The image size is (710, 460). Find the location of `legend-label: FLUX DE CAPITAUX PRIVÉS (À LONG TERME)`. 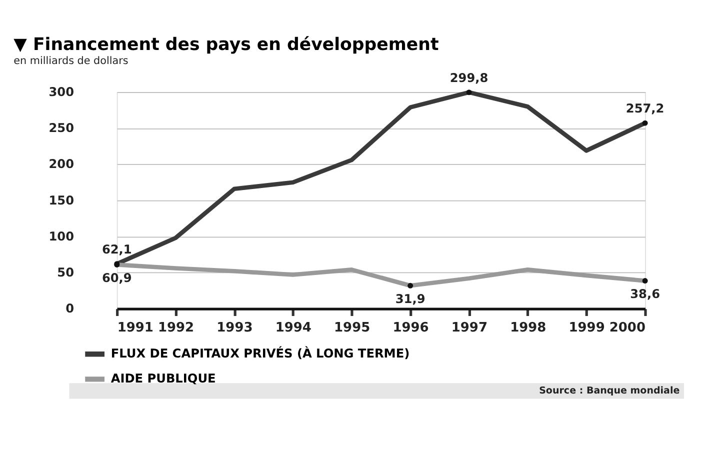

legend-label: FLUX DE CAPITAUX PRIVÉS (À LONG TERME) is located at coordinates (260, 353).